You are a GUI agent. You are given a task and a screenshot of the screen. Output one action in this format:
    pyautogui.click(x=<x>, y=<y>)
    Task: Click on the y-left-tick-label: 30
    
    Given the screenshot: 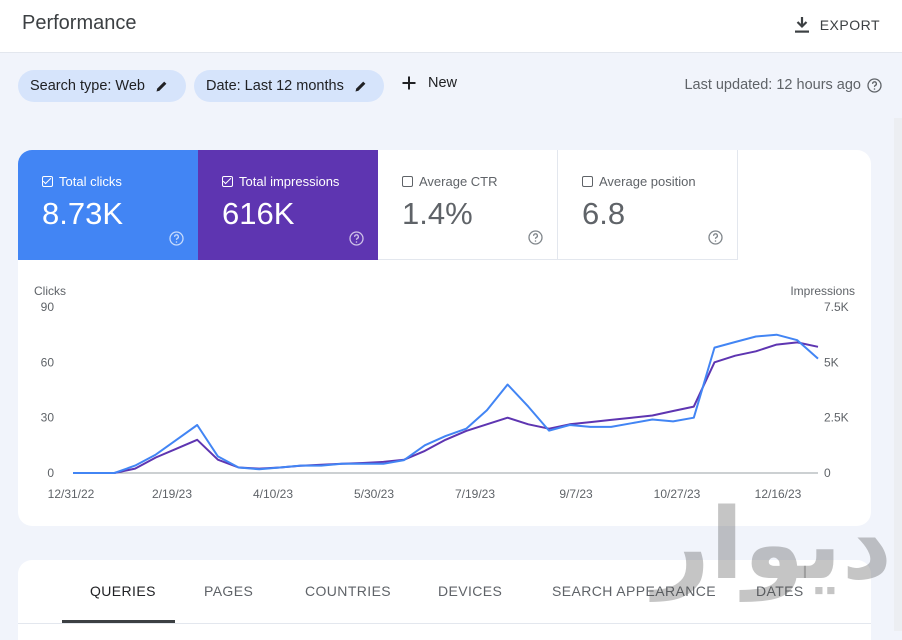 What is the action you would take?
    pyautogui.click(x=48, y=418)
    